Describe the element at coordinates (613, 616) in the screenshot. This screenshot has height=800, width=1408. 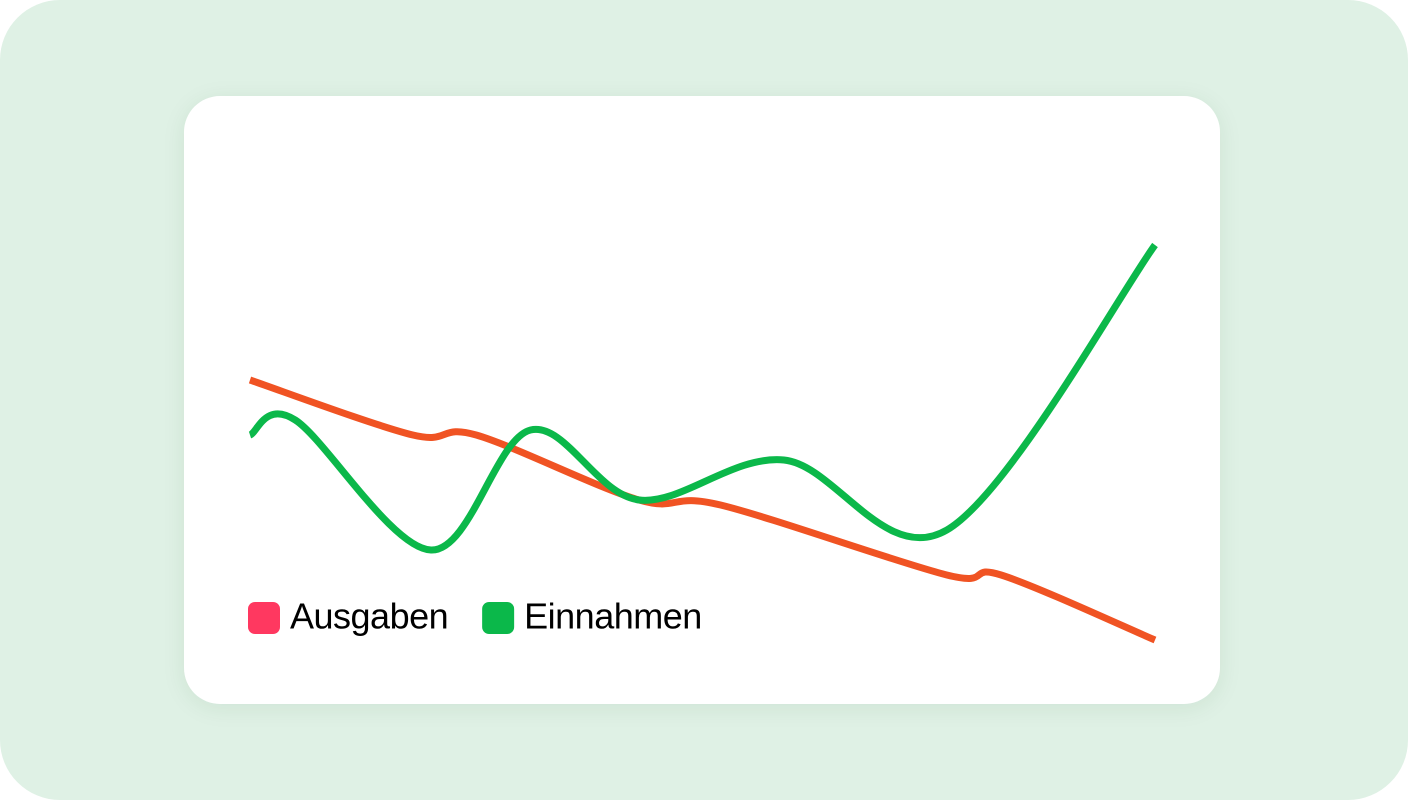
I see `legend-label: Einnahmen` at that location.